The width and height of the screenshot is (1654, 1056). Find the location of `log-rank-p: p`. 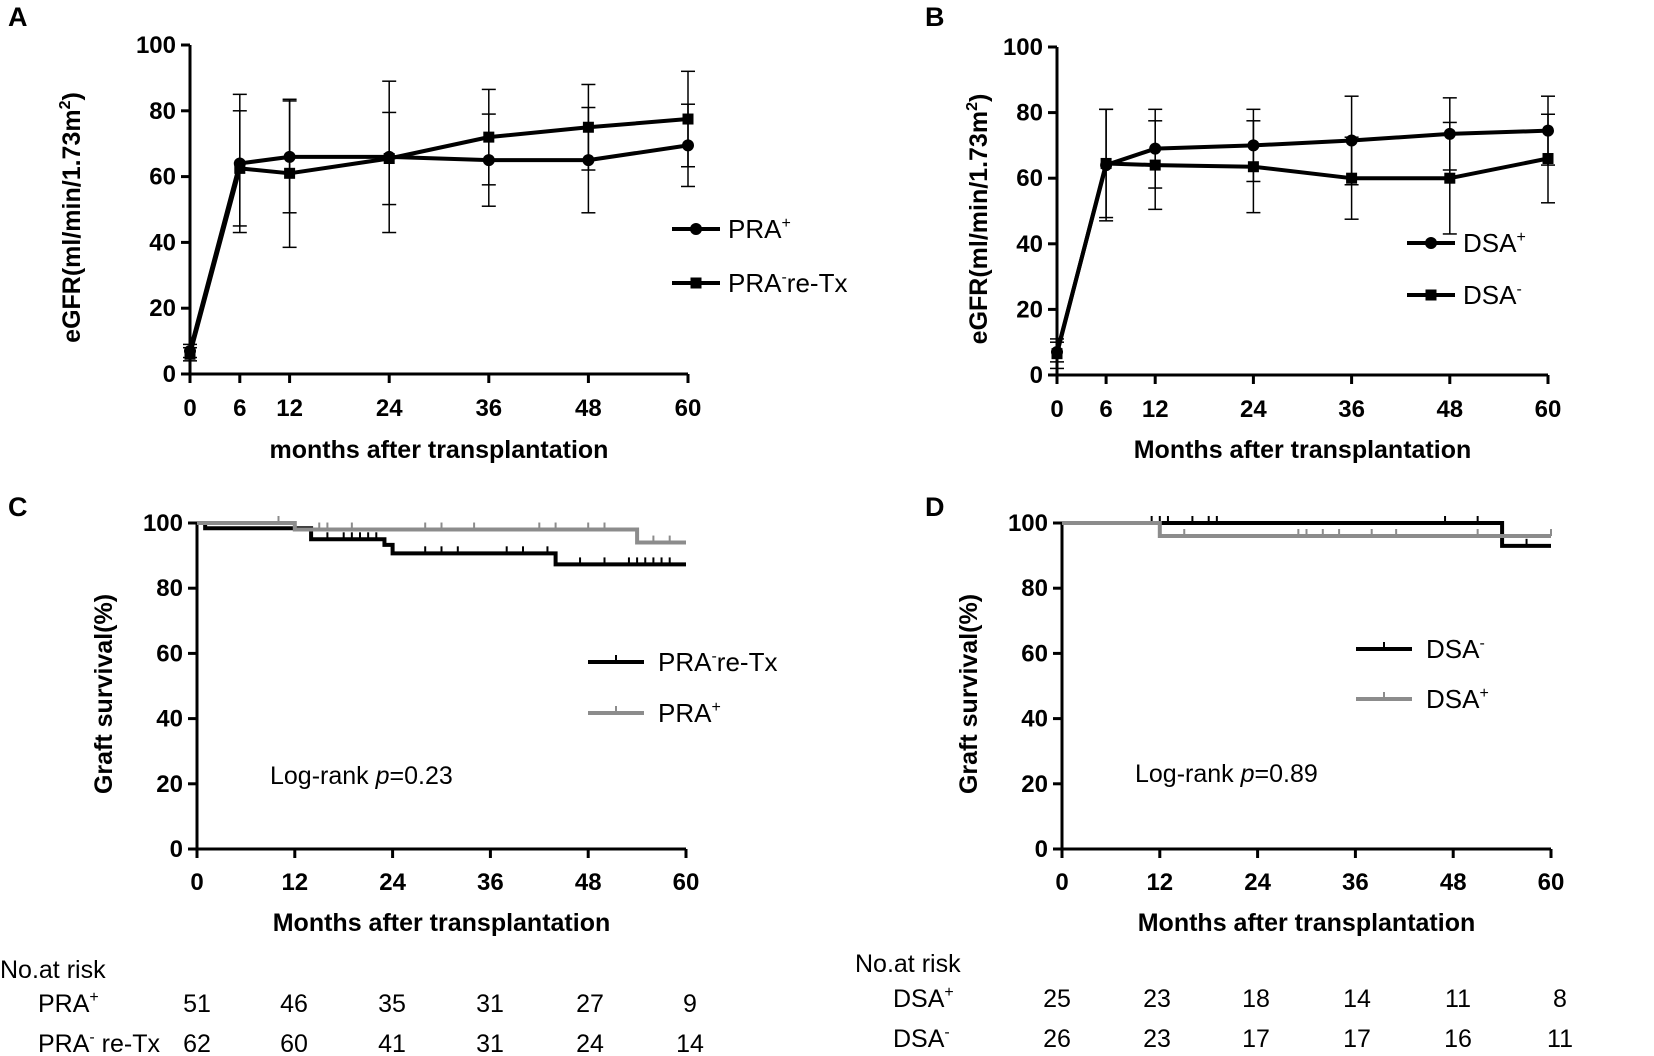

log-rank-p: p is located at coordinates (1247, 774).